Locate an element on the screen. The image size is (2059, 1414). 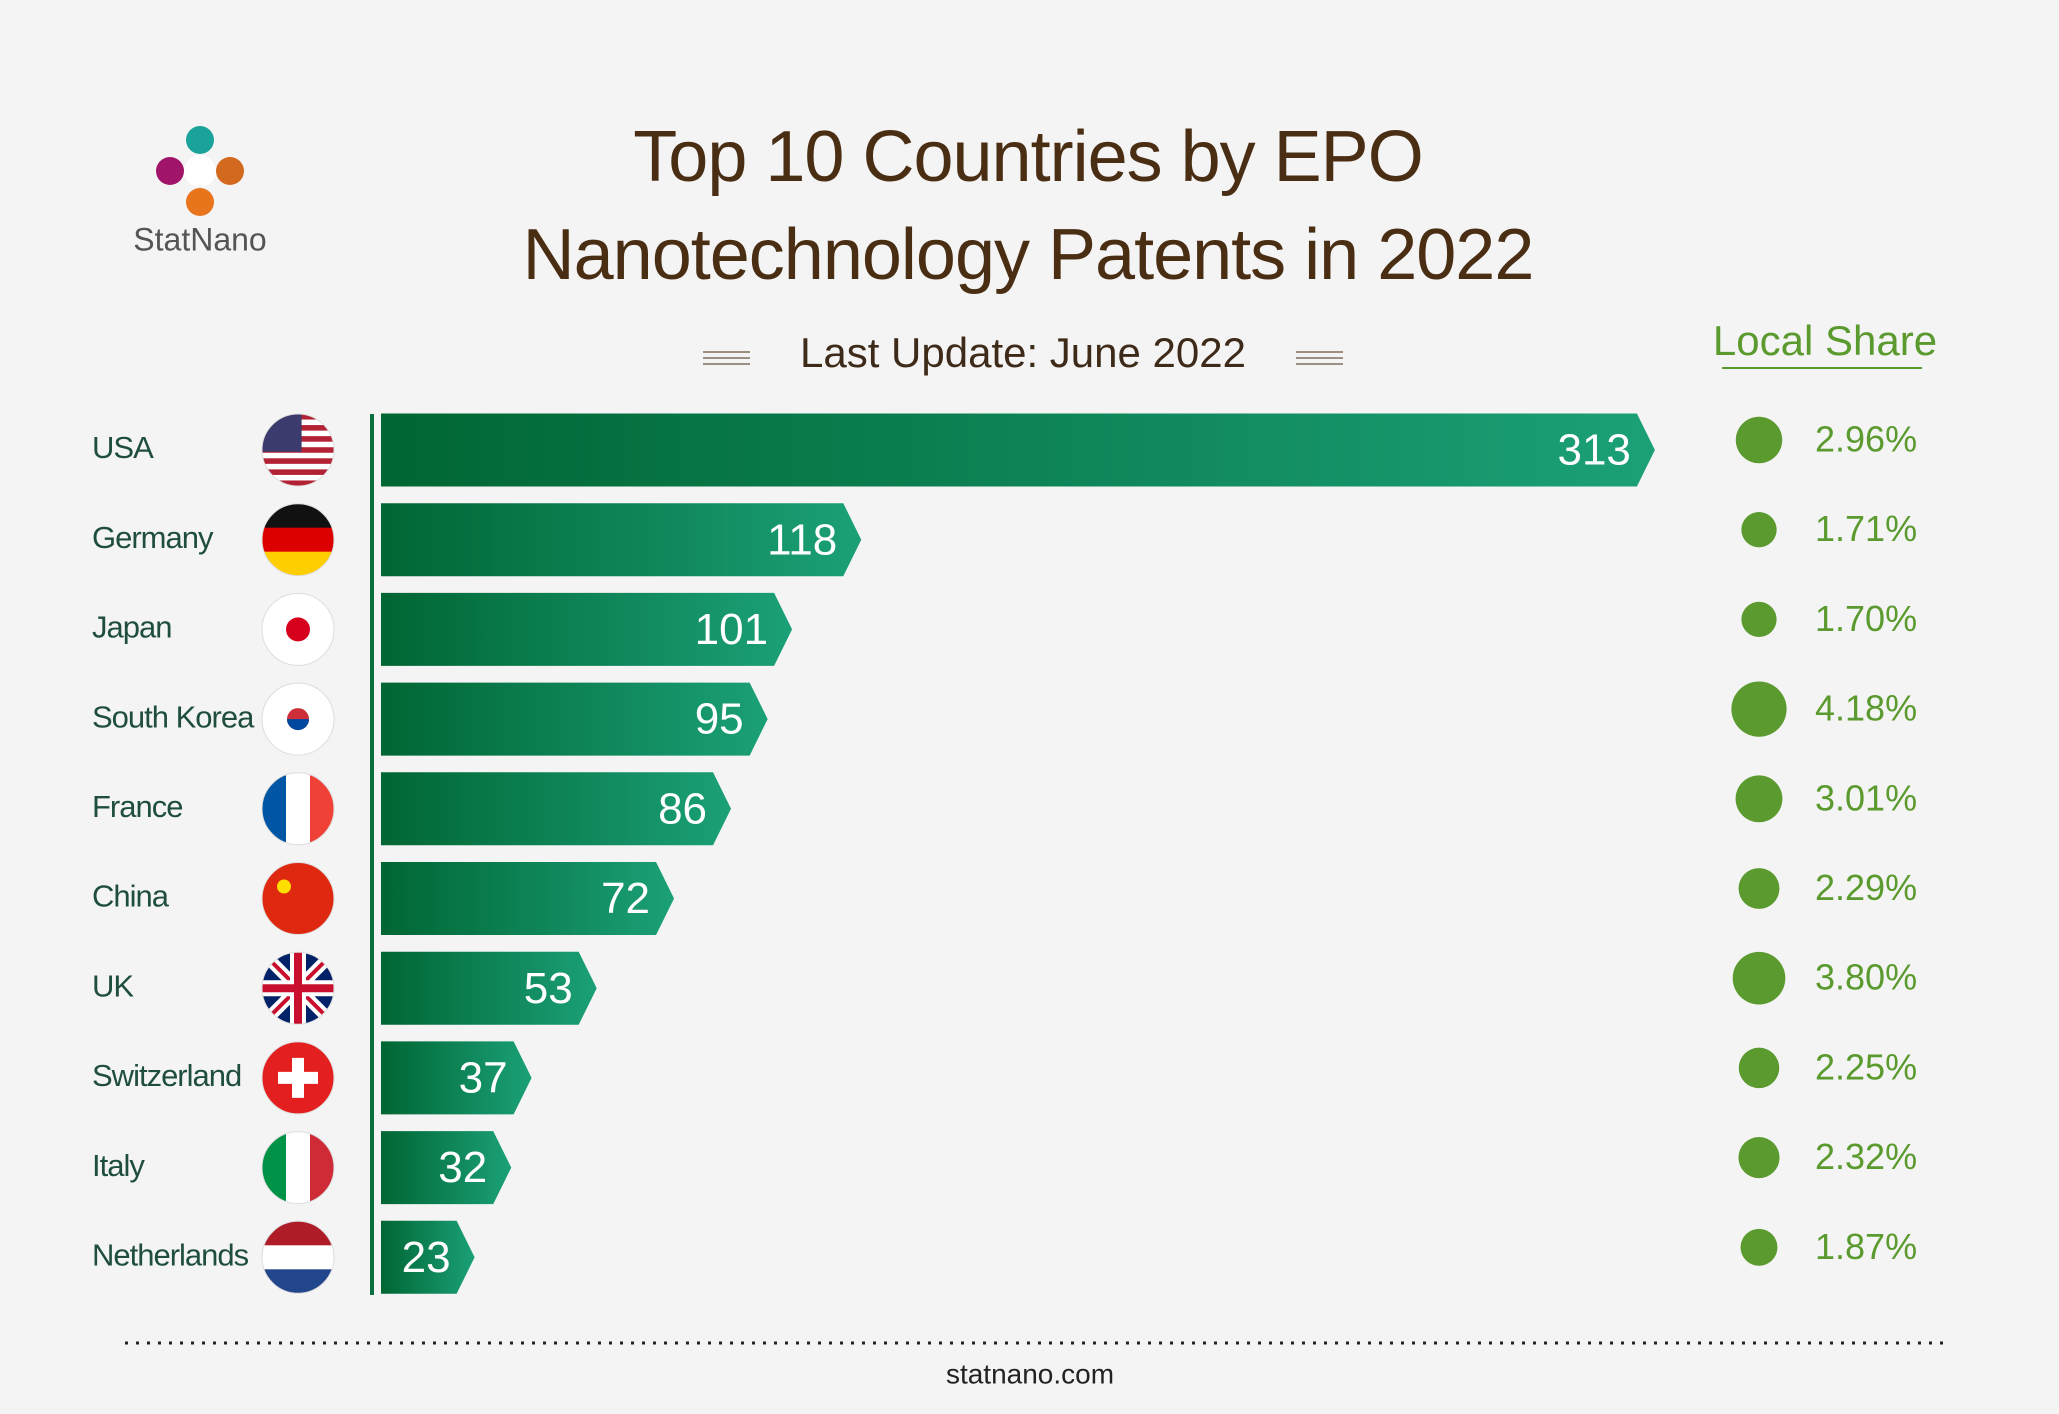
share-label: 2.29% is located at coordinates (1866, 887).